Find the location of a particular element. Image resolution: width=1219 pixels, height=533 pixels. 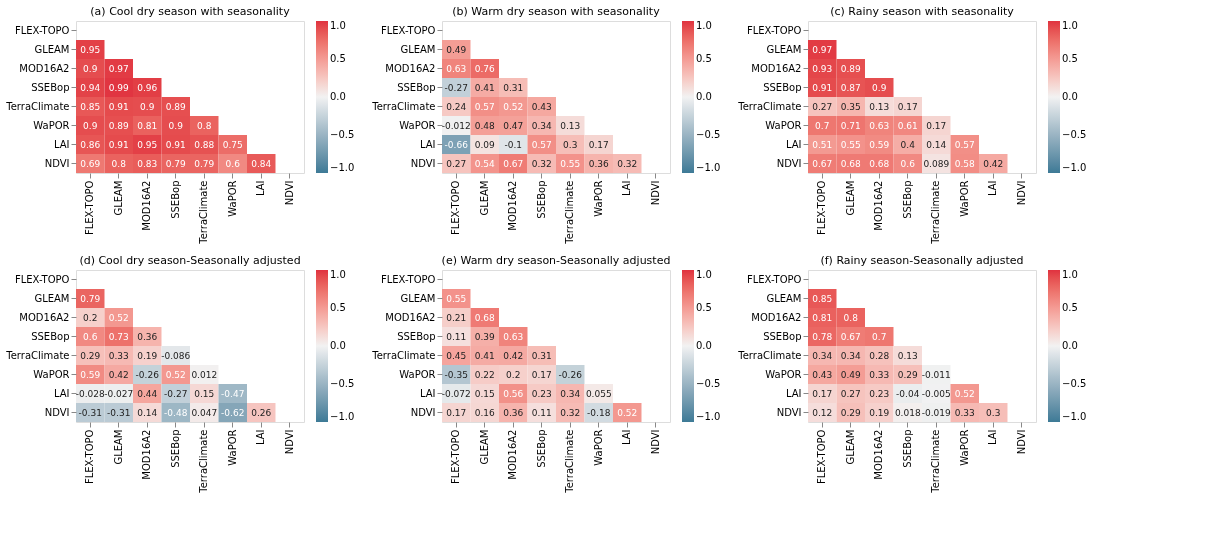

data-label: 0.35 is located at coordinates (850, 106).